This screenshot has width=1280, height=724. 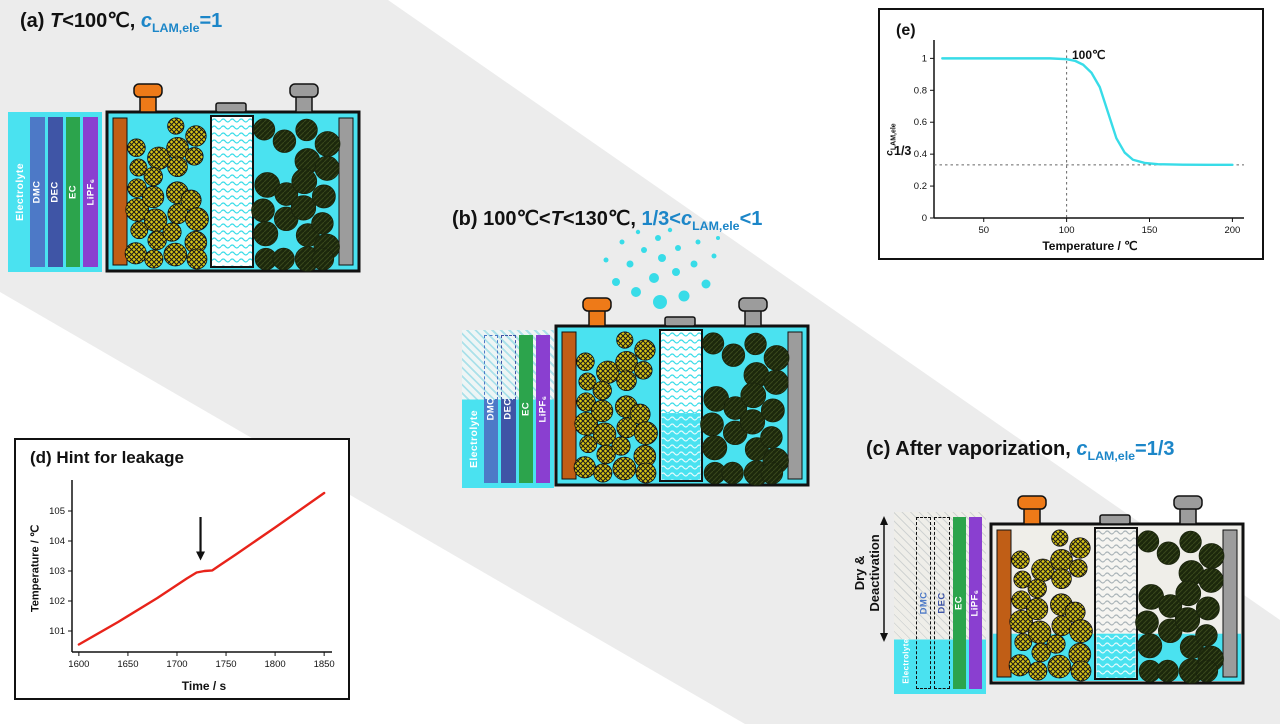 I want to click on y-tick-label: 104, so click(x=57, y=541).